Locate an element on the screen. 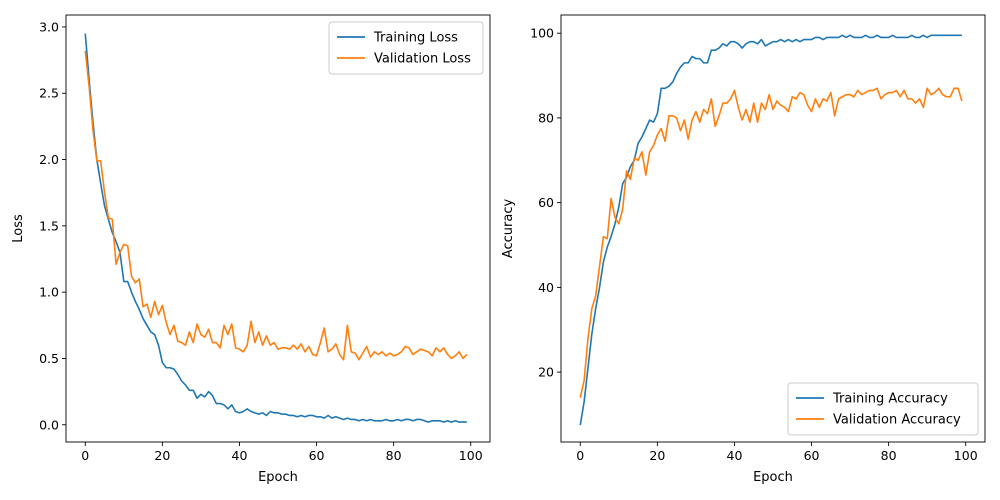  y-tick-label: 2.0 is located at coordinates (49, 159).